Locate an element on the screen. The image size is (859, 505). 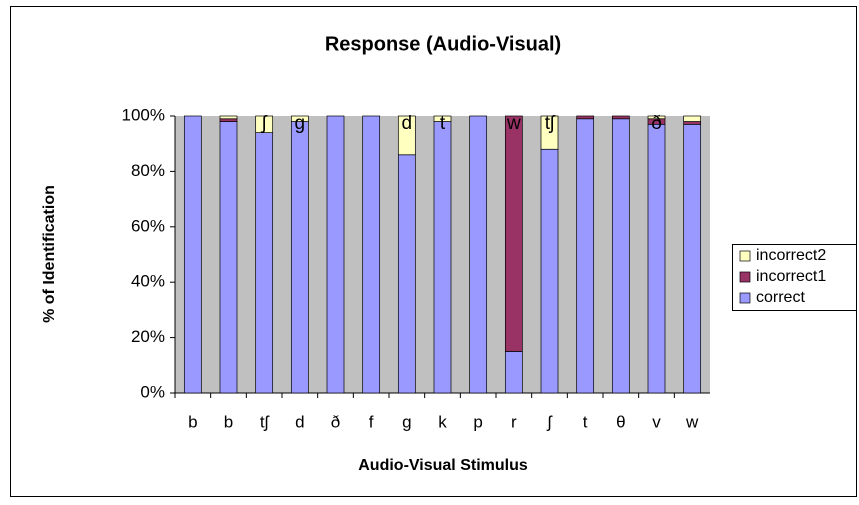
bar-annotation: ð is located at coordinates (656, 123).